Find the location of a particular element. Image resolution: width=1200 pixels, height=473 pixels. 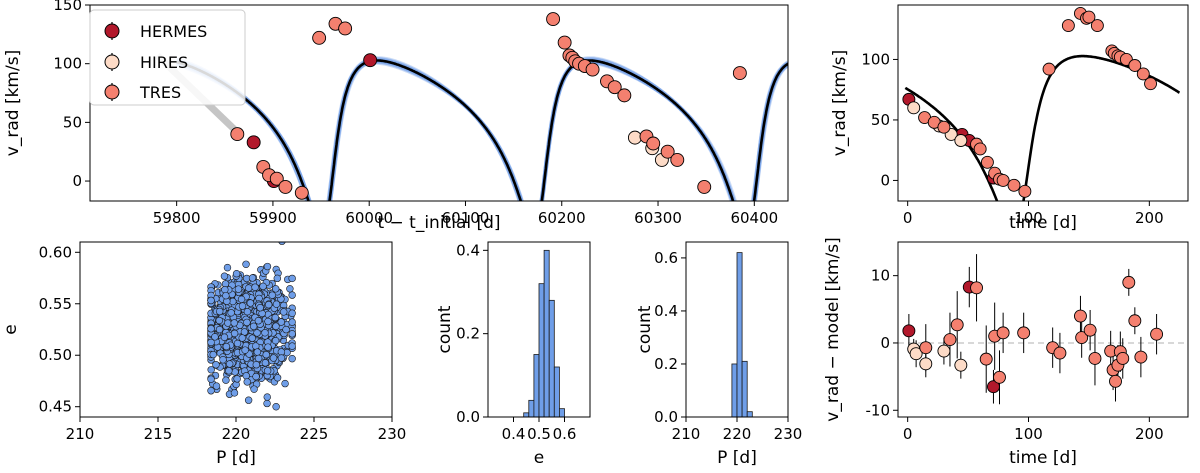

data-point-hermes is located at coordinates (370, 60).